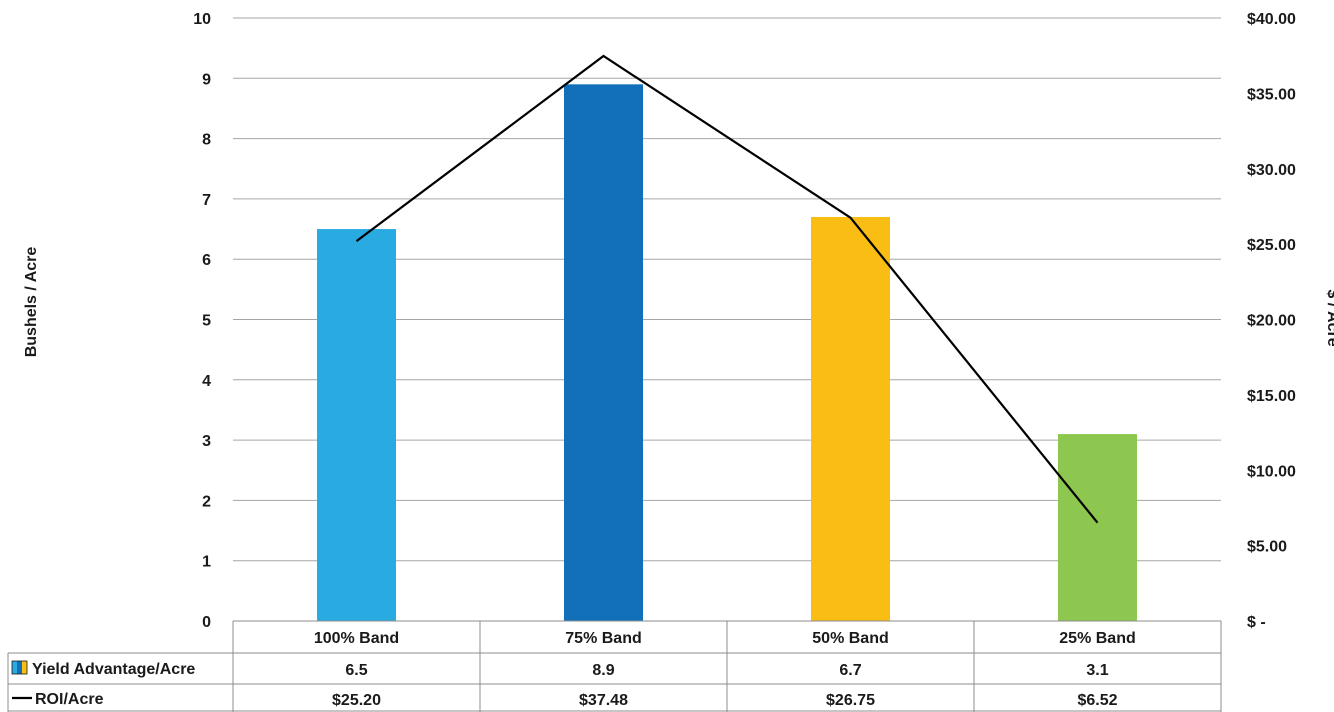  I want to click on roi-value-label: $6.52, so click(1097, 700).